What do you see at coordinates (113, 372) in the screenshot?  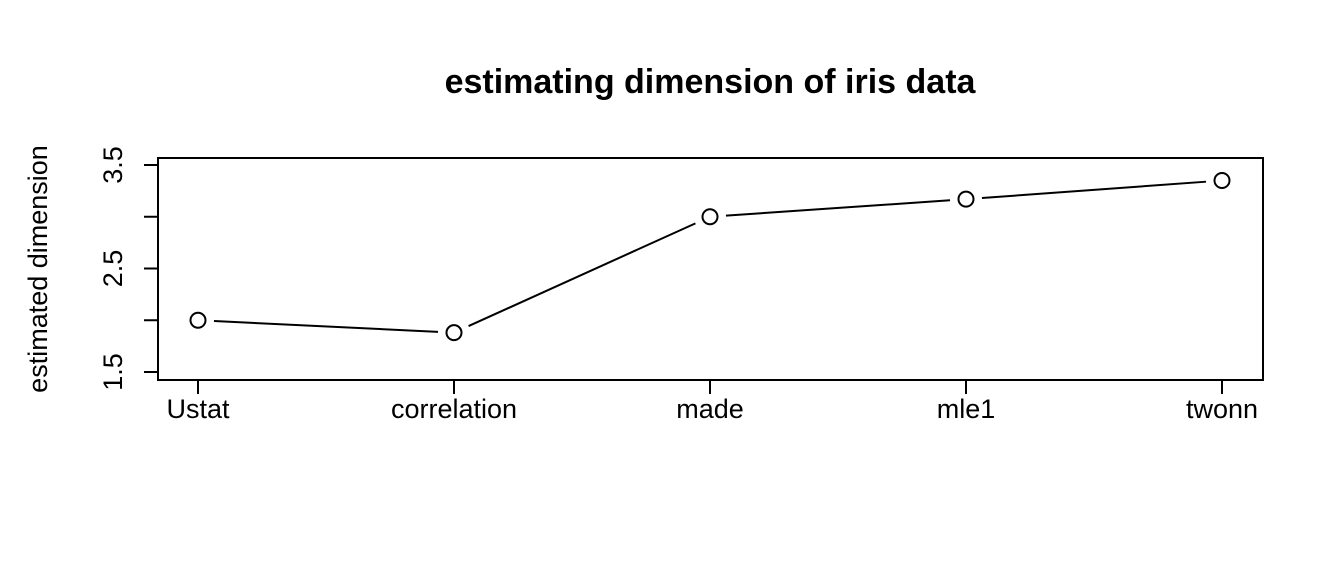 I see `y-tick-label: 1.5` at bounding box center [113, 372].